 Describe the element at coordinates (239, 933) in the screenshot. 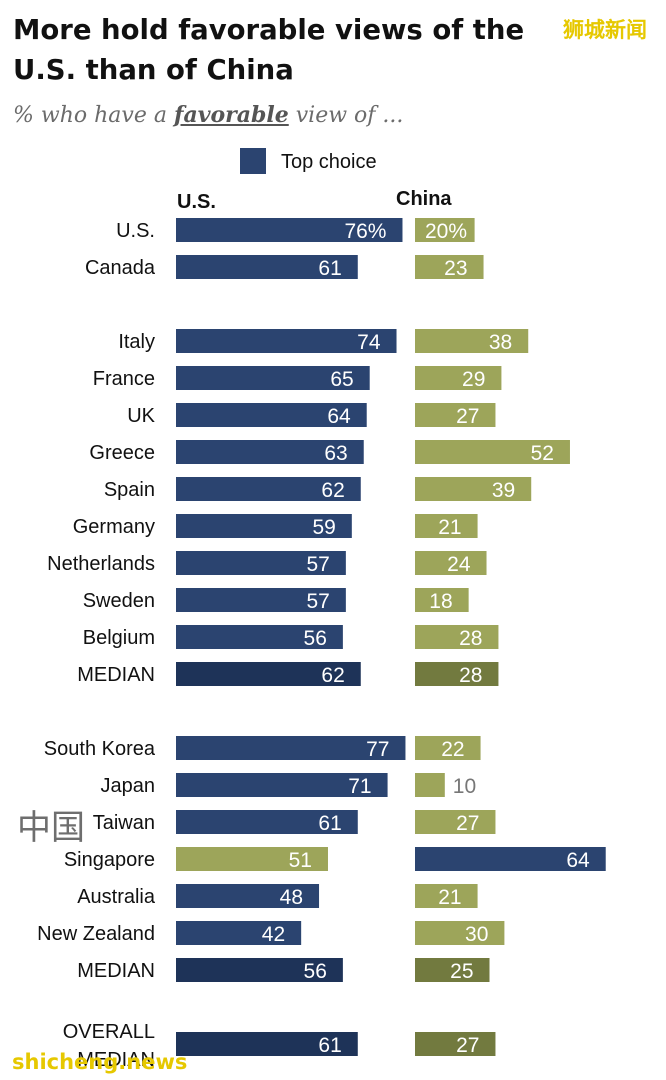

I see `bar-us-new-zealand` at that location.